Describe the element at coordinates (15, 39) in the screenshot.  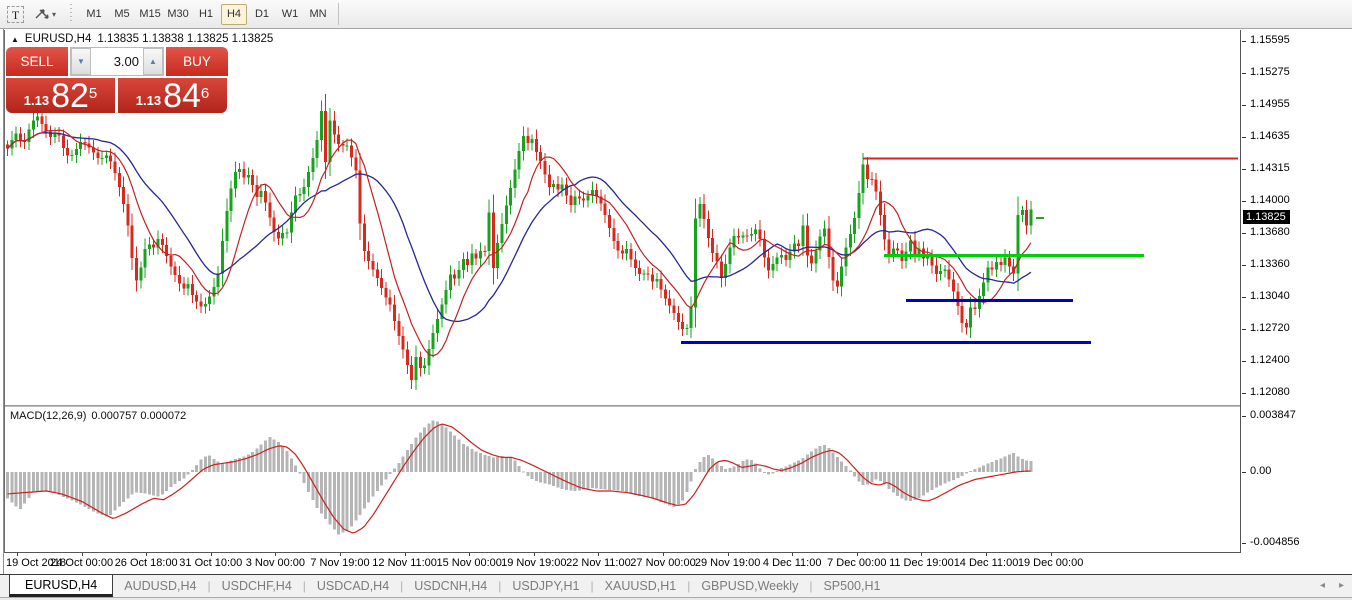
I see `collapse-panel-icon: ▲` at that location.